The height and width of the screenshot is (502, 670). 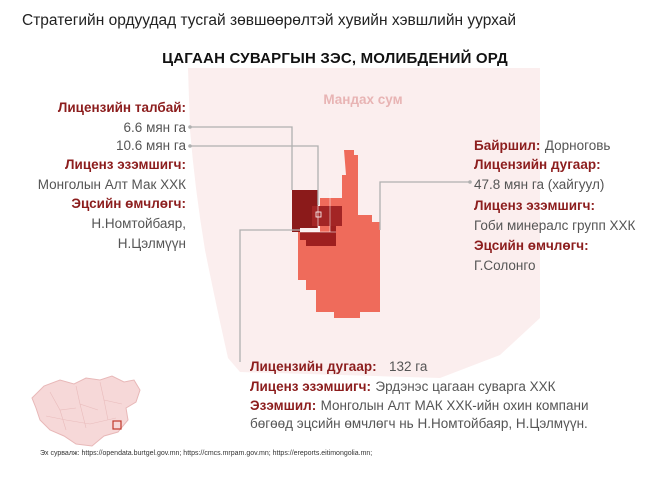 What do you see at coordinates (339, 234) in the screenshot?
I see `exploration-parcel` at bounding box center [339, 234].